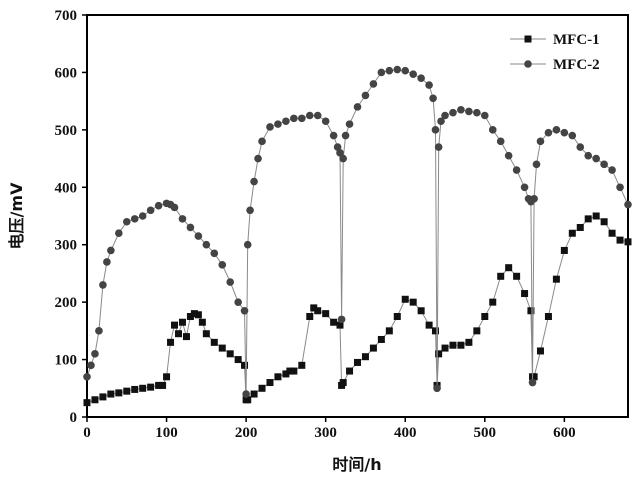 The height and width of the screenshot is (480, 638). I want to click on legend-marker, so click(528, 39).